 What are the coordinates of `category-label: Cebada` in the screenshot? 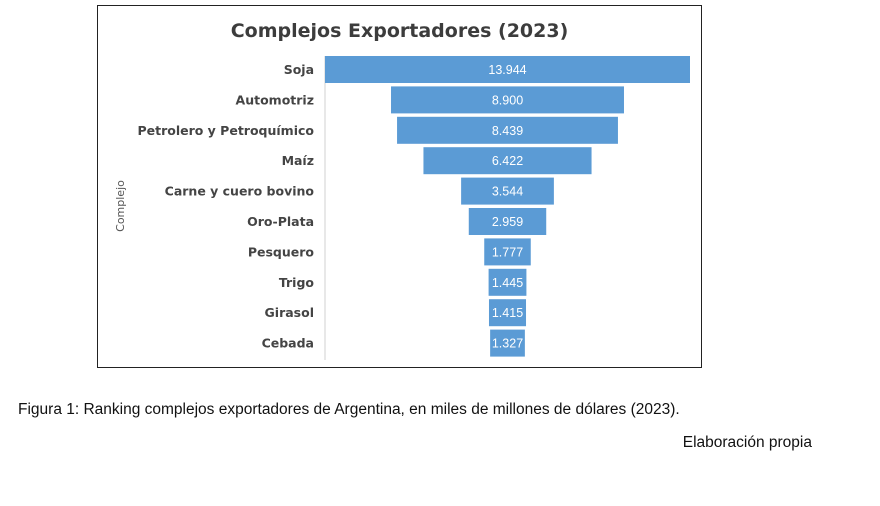 It's located at (288, 343).